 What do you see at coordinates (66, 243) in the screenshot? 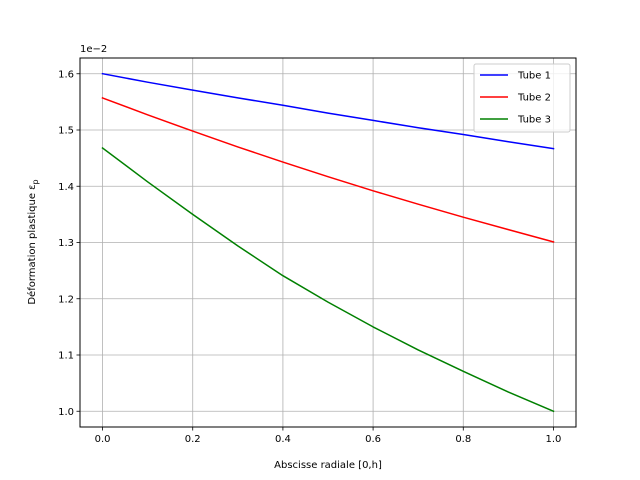
I see `y-tick-label: 1.3` at bounding box center [66, 243].